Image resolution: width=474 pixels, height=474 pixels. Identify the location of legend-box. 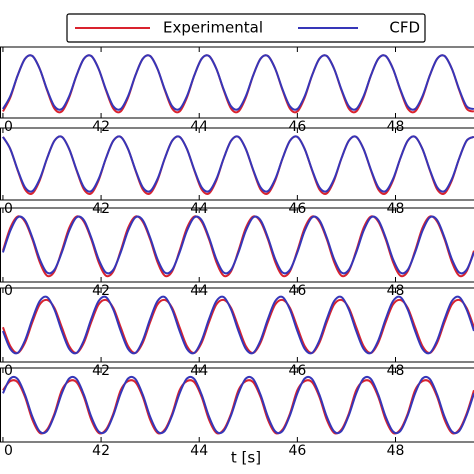
(246, 28).